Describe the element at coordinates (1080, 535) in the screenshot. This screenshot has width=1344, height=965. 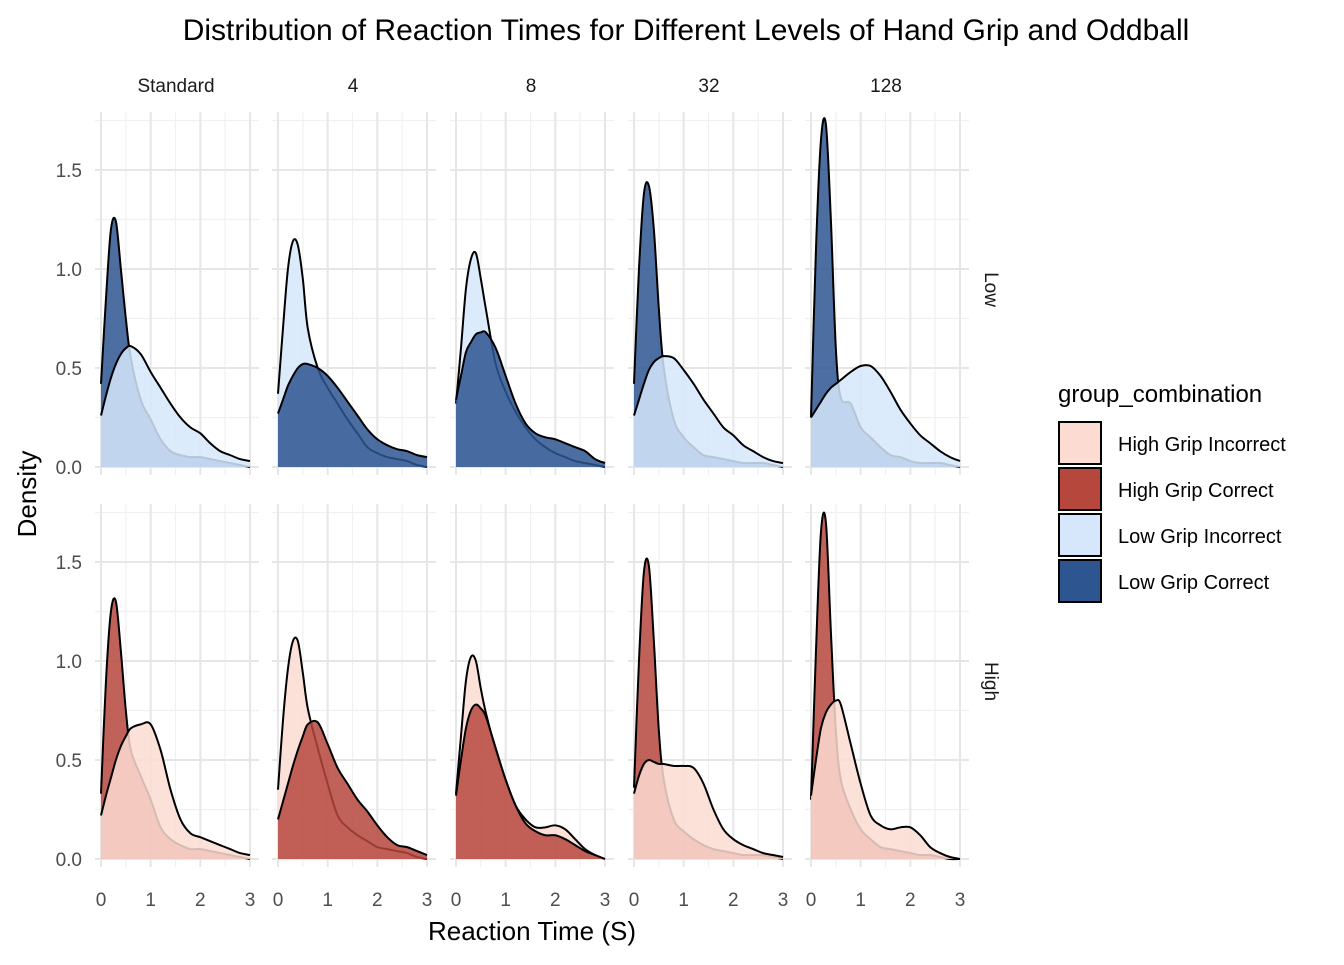
I see `legend-key-low-grip-incorrect` at that location.